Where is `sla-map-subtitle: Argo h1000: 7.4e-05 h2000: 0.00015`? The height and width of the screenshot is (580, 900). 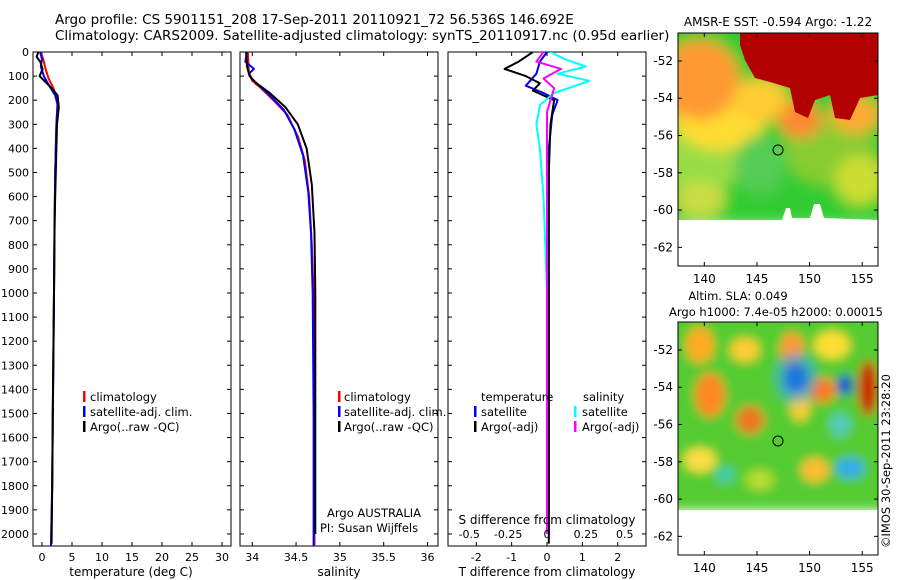 sla-map-subtitle: Argo h1000: 7.4e-05 h2000: 0.00015 is located at coordinates (776, 312).